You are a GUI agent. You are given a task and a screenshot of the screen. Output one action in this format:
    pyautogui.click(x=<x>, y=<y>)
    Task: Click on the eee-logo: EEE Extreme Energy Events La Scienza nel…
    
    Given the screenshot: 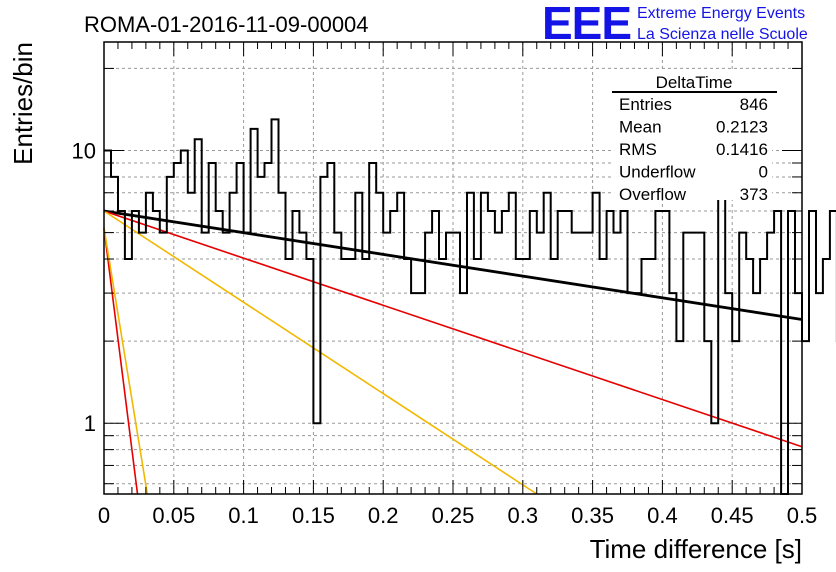 What is the action you would take?
    pyautogui.click(x=675, y=24)
    